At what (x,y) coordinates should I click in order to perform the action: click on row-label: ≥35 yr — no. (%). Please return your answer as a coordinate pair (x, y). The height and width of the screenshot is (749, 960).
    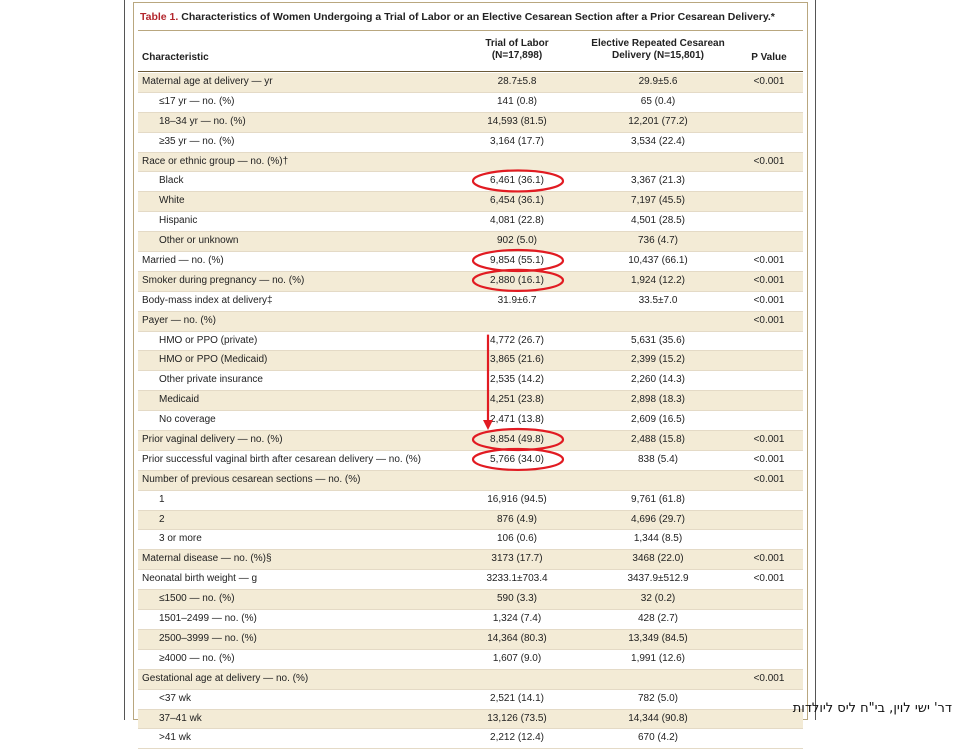
    Looking at the image, I should click on (197, 141).